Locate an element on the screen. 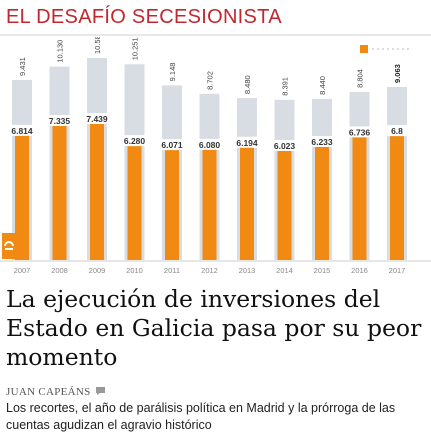 The image size is (431, 444). value-label-executed: 6.071 is located at coordinates (172, 145).